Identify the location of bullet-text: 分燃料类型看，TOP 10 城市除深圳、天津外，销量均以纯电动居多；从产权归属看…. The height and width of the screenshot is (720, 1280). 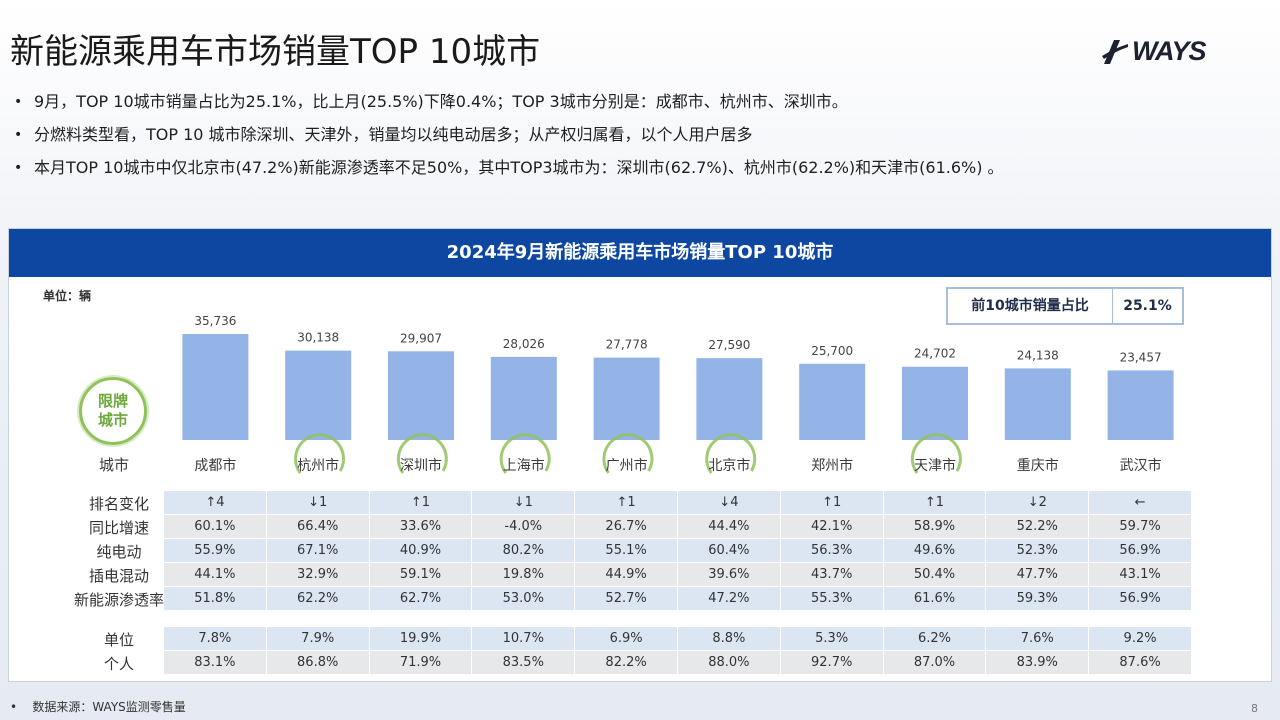
(393, 134).